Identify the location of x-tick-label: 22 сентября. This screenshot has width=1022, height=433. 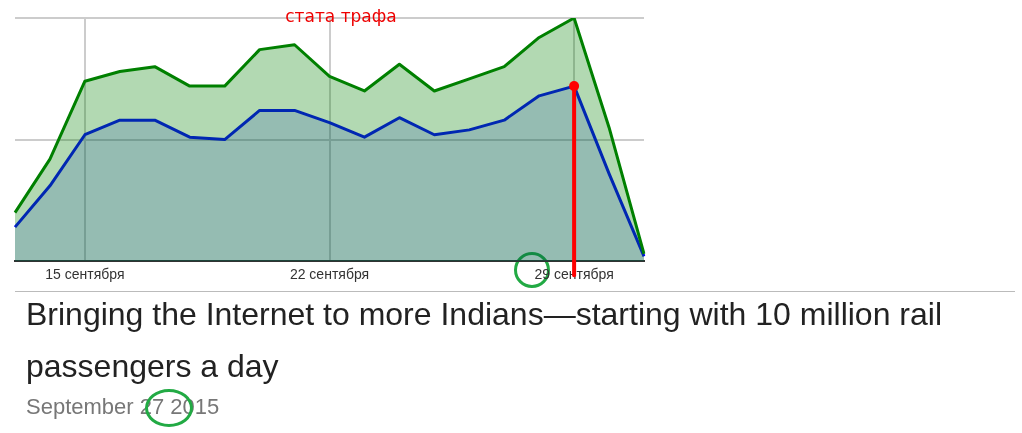
(329, 274).